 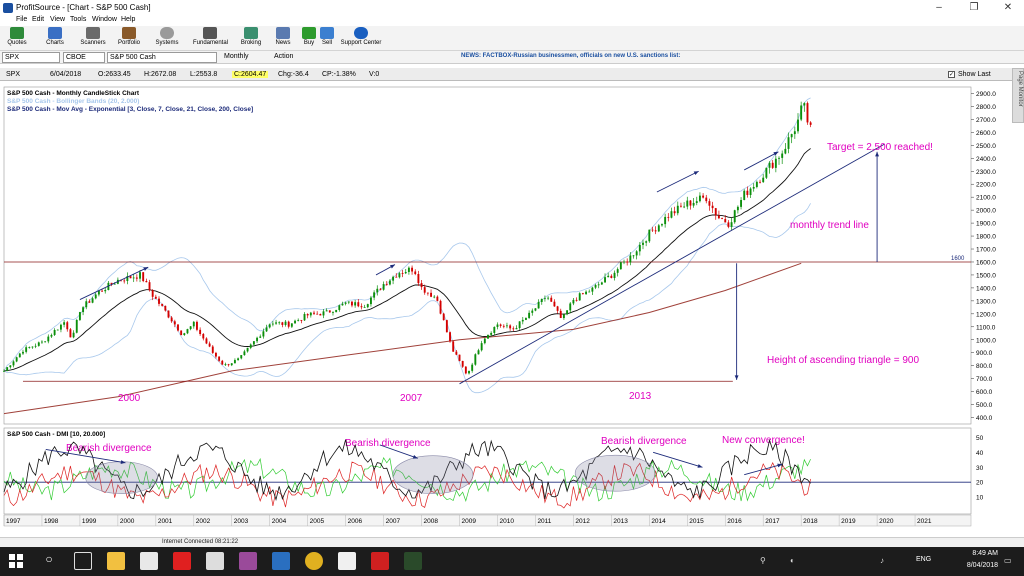 I want to click on clock-time: 8:49 AM, so click(x=985, y=553).